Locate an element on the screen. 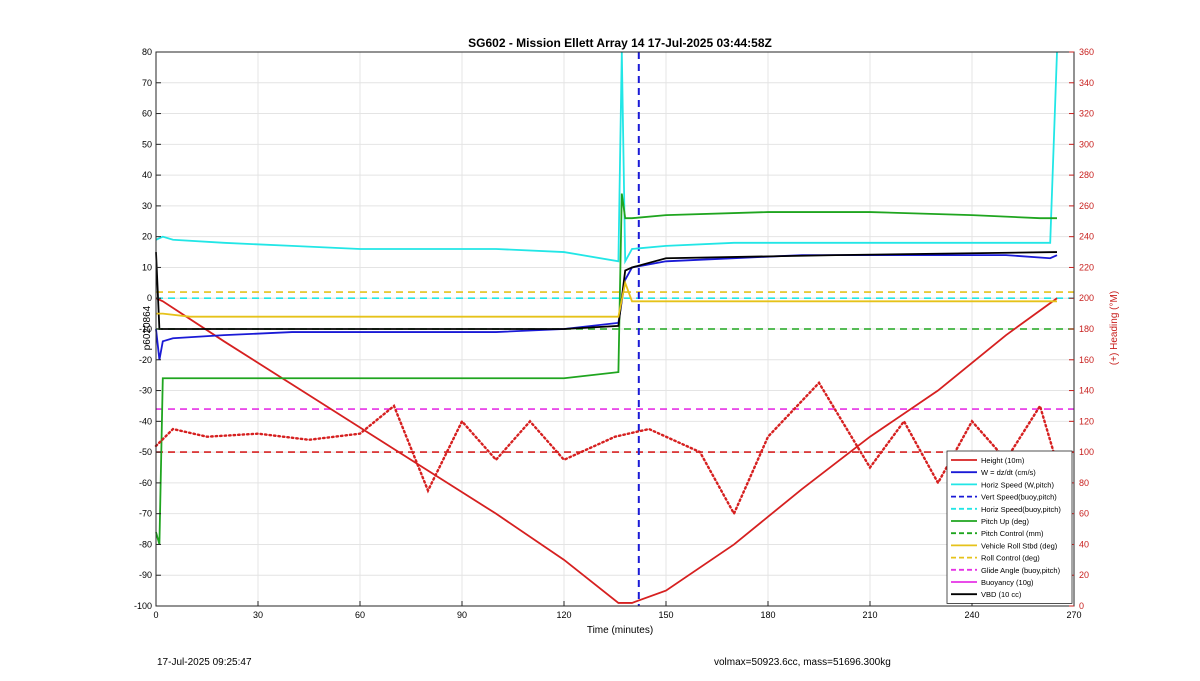  legend-label: Glide Angle (buoy,pitch) is located at coordinates (1021, 570).